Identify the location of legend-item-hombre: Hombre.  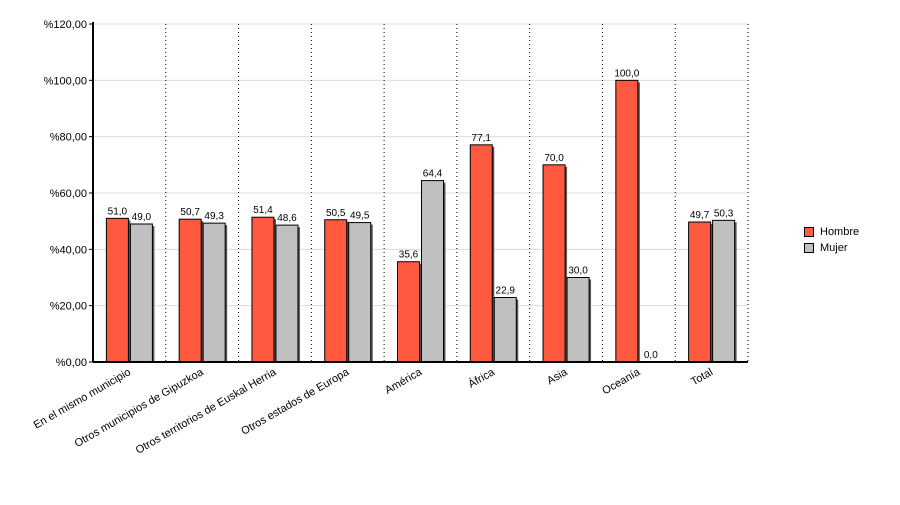
(831, 232).